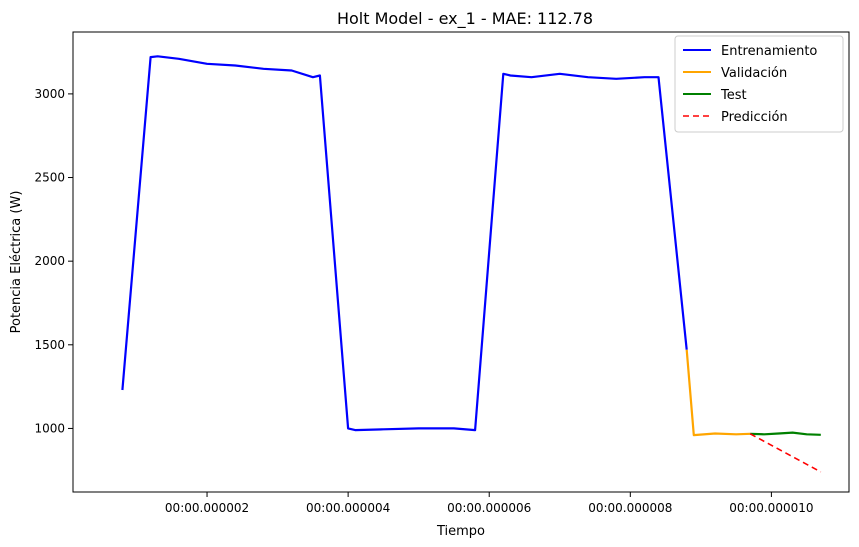 The image size is (859, 547). I want to click on x-tick-label: 00:00.000006, so click(489, 508).